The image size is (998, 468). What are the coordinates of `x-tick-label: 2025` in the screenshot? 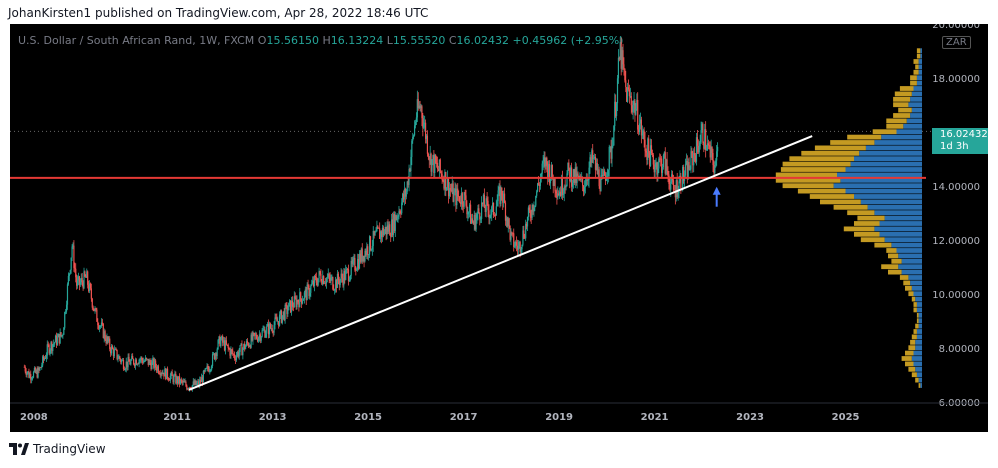 It's located at (846, 417).